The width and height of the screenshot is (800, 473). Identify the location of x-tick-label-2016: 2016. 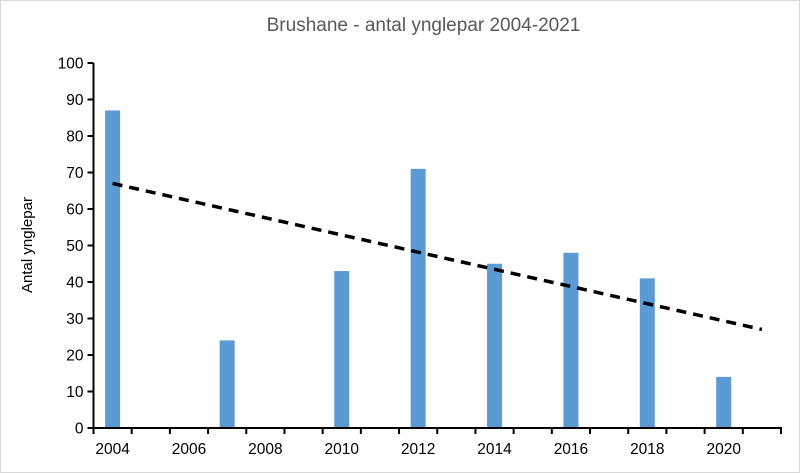
(571, 449).